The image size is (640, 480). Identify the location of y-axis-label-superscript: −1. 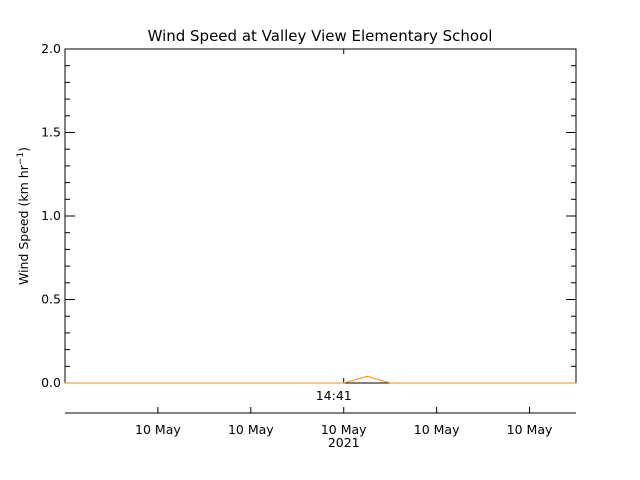
(21, 158).